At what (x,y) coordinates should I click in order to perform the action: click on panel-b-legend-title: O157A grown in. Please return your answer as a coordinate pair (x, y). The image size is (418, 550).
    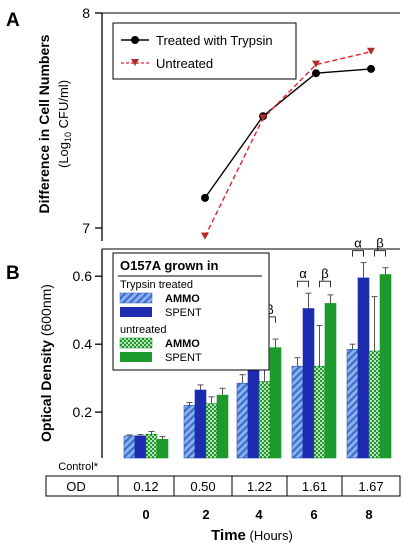
    Looking at the image, I should click on (169, 265).